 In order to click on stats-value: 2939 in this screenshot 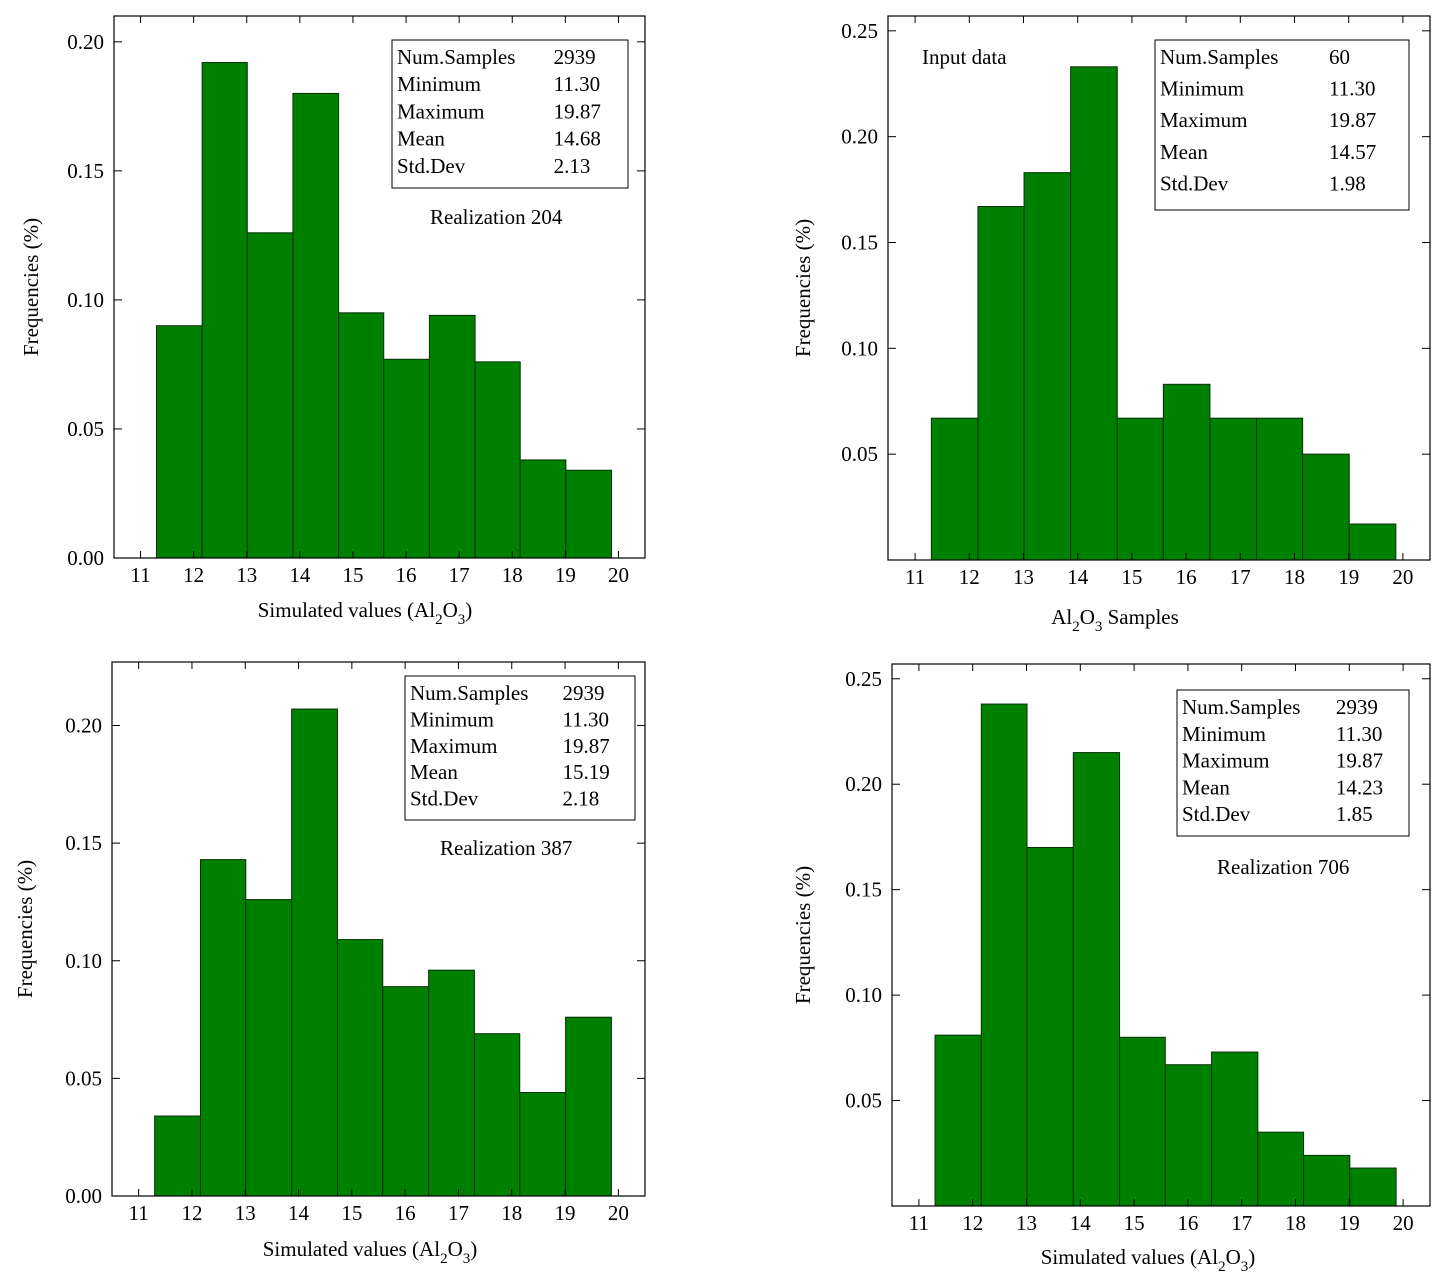, I will do `click(584, 693)`.